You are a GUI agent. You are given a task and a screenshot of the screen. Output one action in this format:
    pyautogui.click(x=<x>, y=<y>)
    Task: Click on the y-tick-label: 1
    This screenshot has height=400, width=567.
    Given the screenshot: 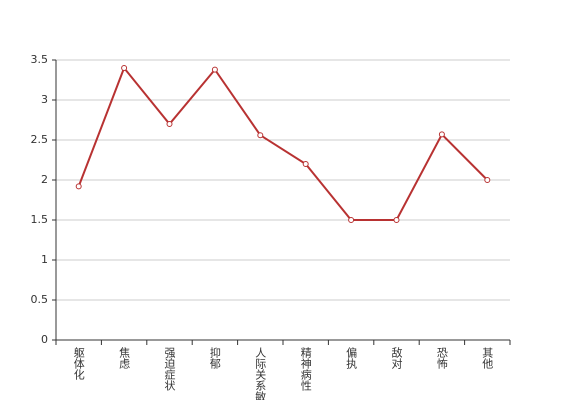 What is the action you would take?
    pyautogui.click(x=44, y=259)
    